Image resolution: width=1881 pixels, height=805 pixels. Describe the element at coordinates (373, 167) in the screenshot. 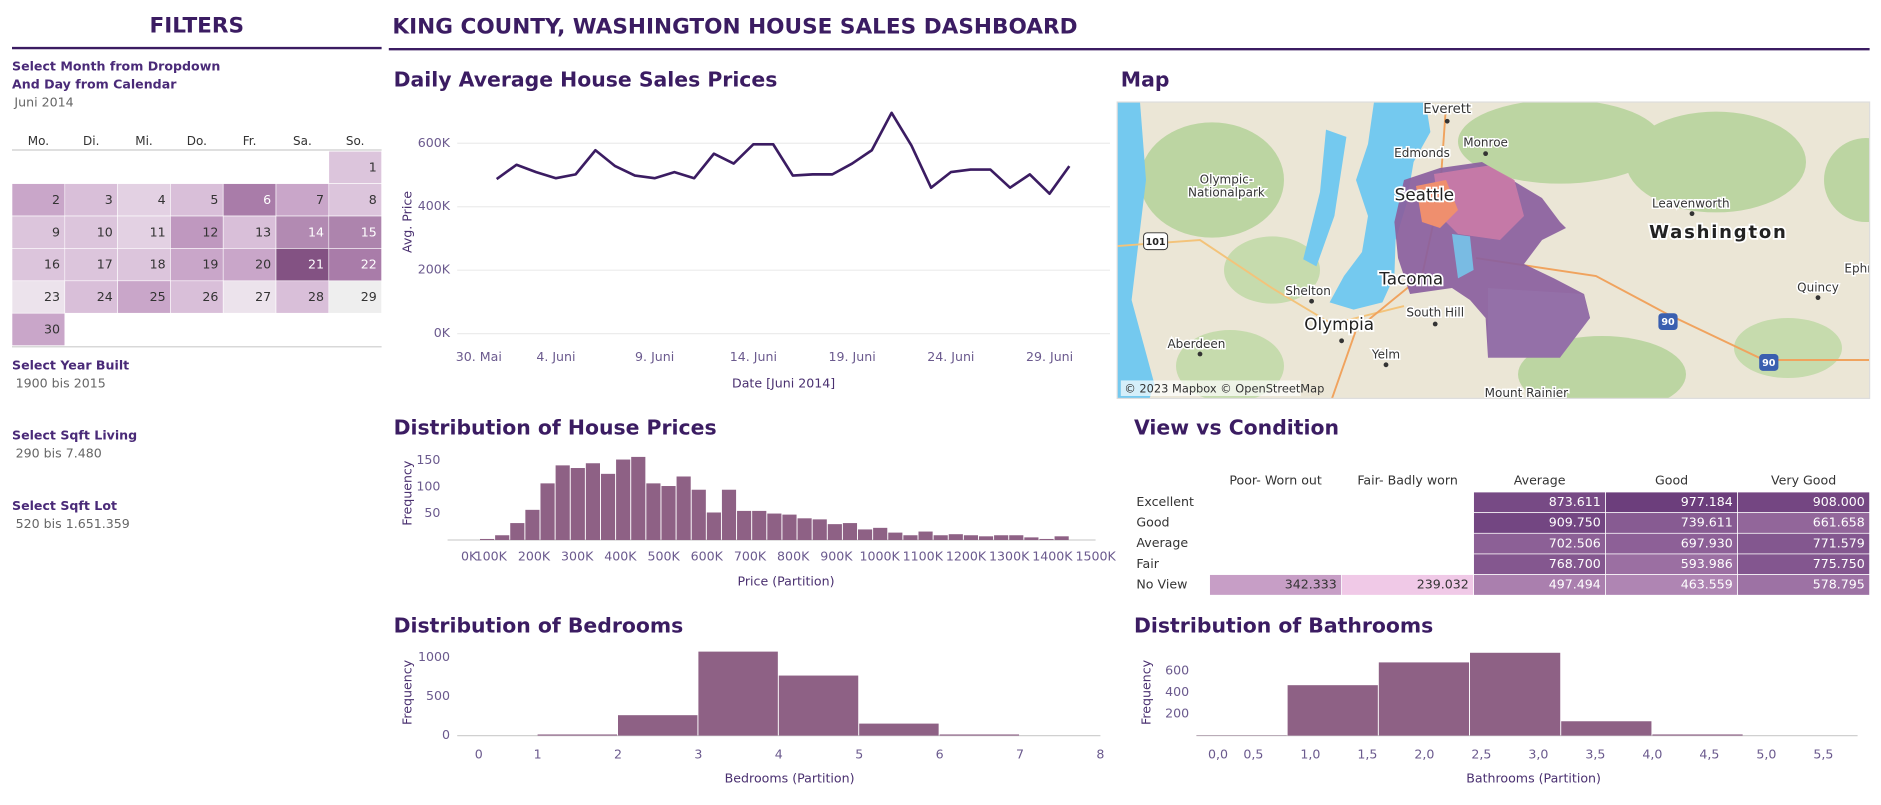

I see `calendar-day-label: 1` at that location.